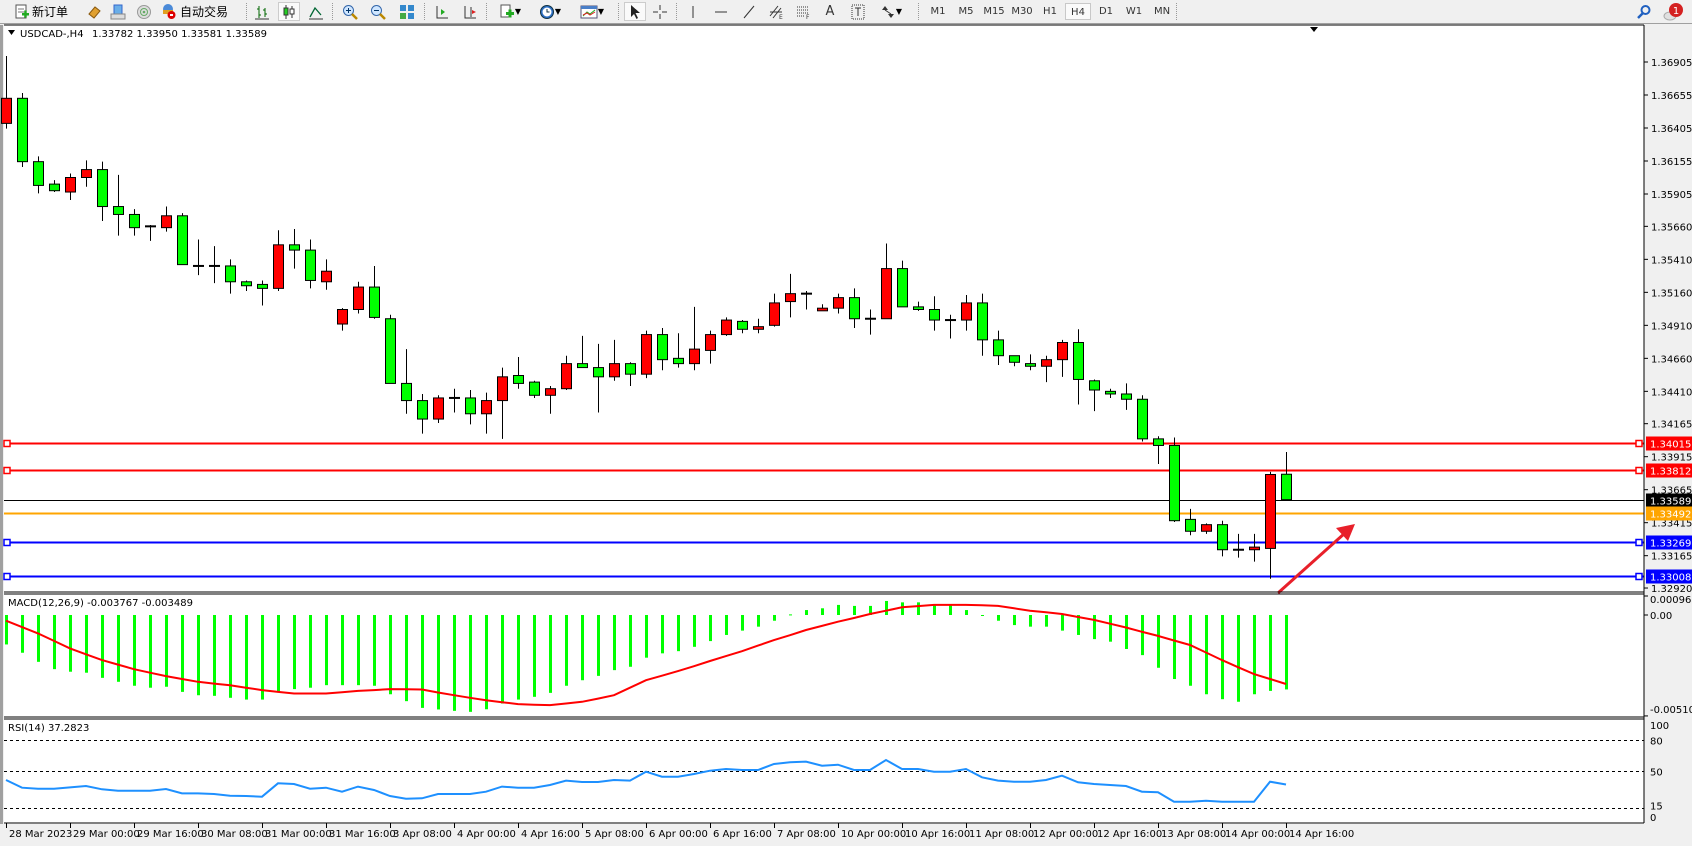 This screenshot has height=846, width=1692. Describe the element at coordinates (350, 11) in the screenshot. I see `zoom-in-button` at that location.